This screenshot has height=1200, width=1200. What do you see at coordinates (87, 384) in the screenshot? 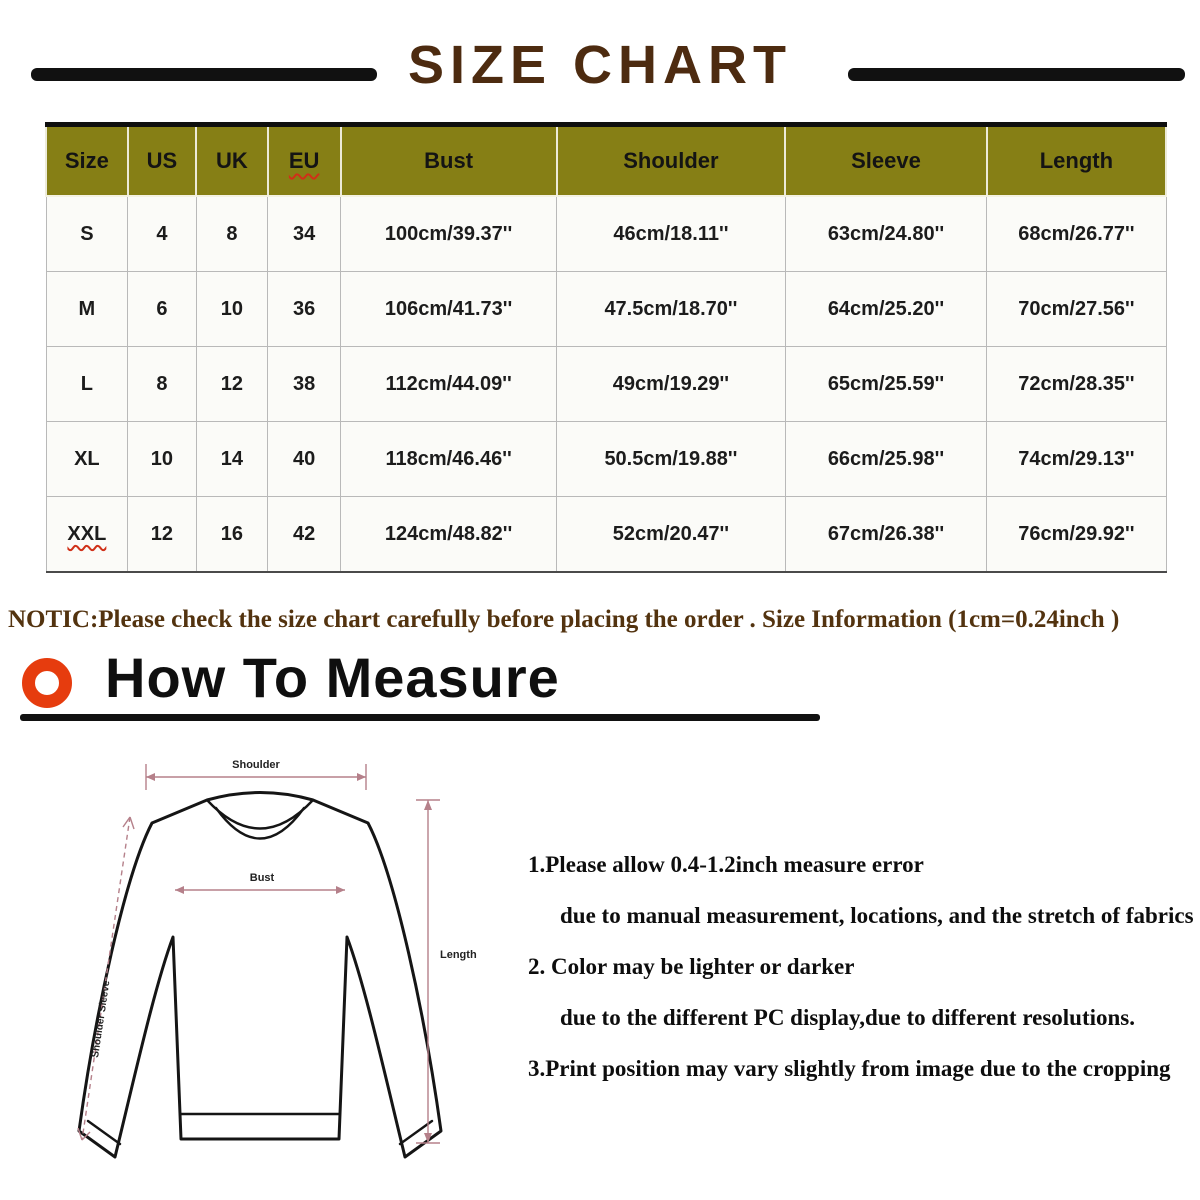
I see `table-cell: L` at bounding box center [87, 384].